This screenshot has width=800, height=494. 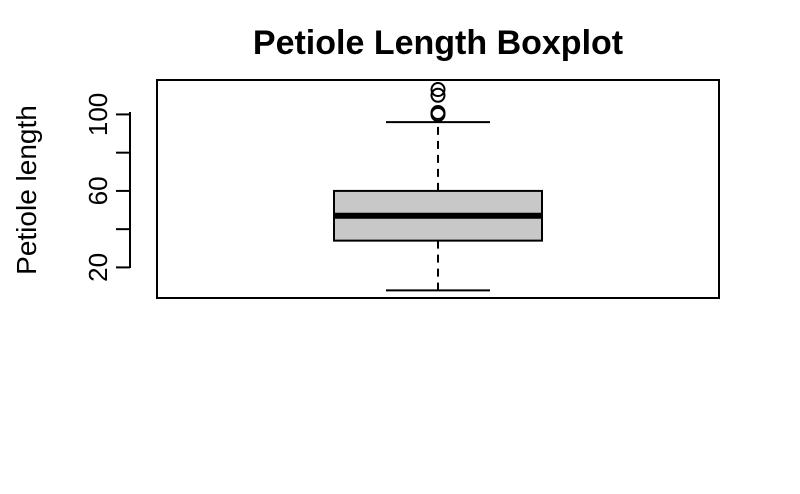 What do you see at coordinates (438, 186) in the screenshot?
I see `boxplot-group` at bounding box center [438, 186].